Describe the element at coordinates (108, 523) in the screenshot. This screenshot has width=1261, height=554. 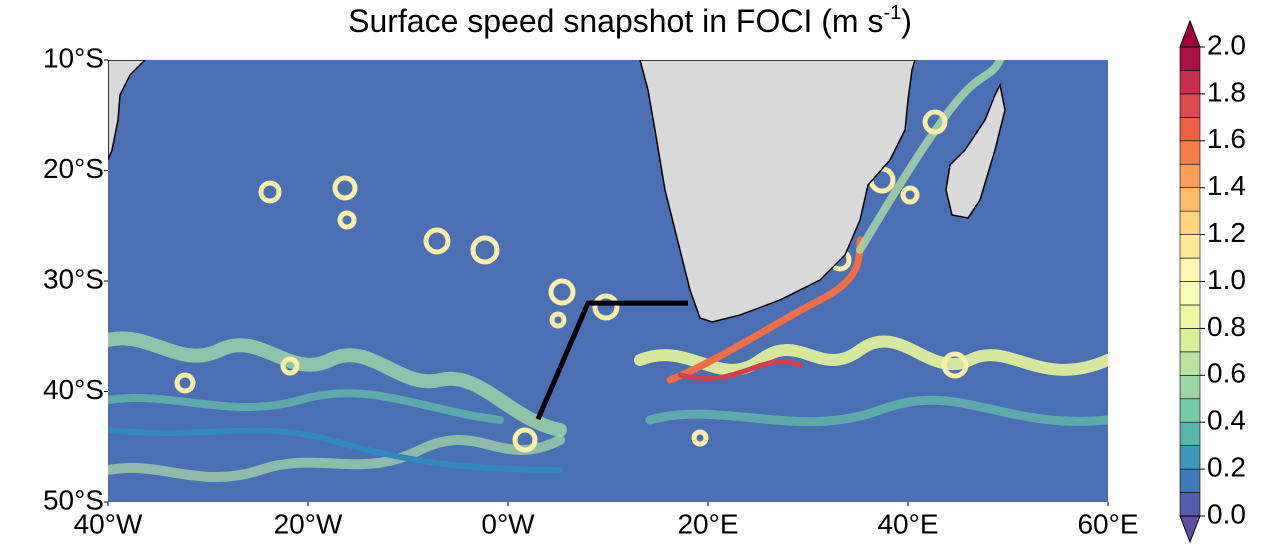
I see `x-tick-label: 40°W` at that location.